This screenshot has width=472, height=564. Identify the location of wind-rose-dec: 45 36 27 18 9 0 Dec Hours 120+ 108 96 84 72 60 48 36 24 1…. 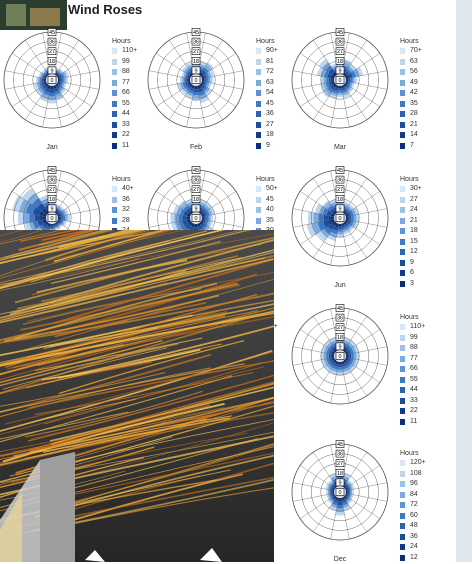
(366, 495).